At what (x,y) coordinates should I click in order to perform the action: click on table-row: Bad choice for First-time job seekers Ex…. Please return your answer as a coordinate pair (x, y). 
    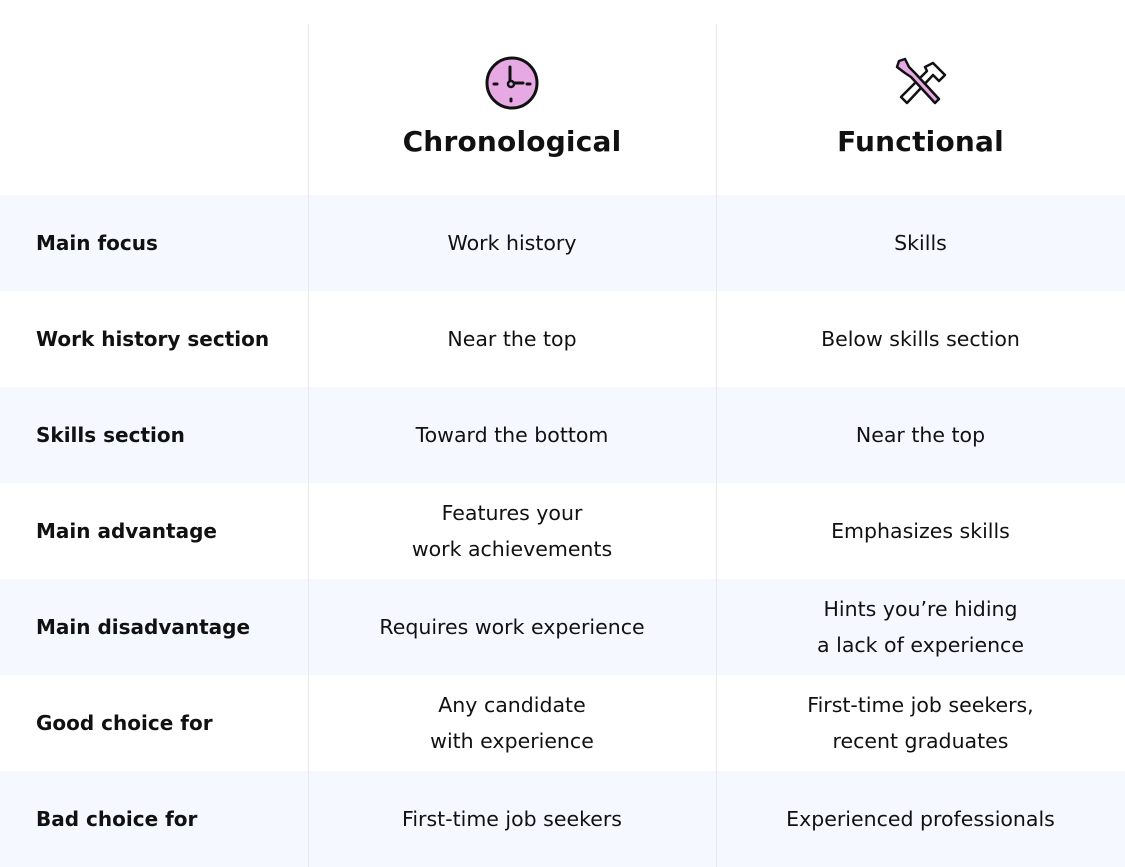
    Looking at the image, I should click on (562, 819).